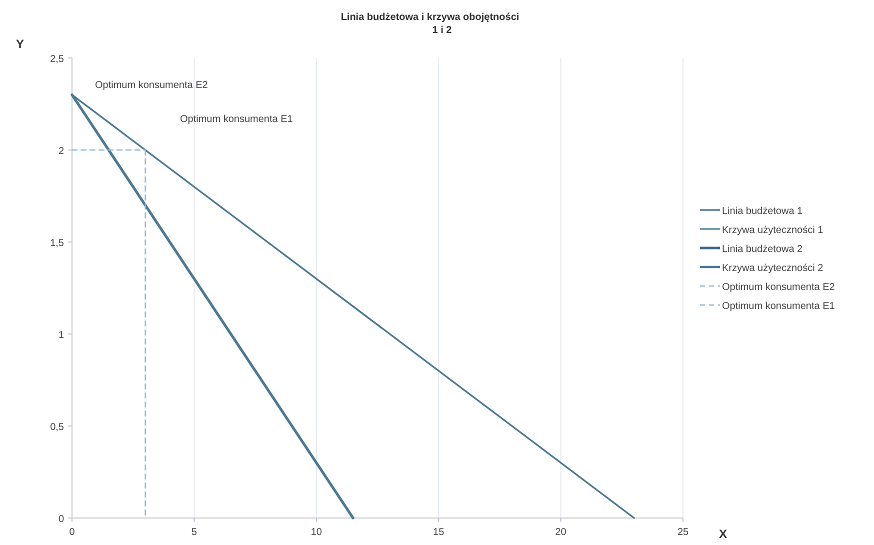 The height and width of the screenshot is (545, 874). I want to click on x-tick-label: 20, so click(561, 532).